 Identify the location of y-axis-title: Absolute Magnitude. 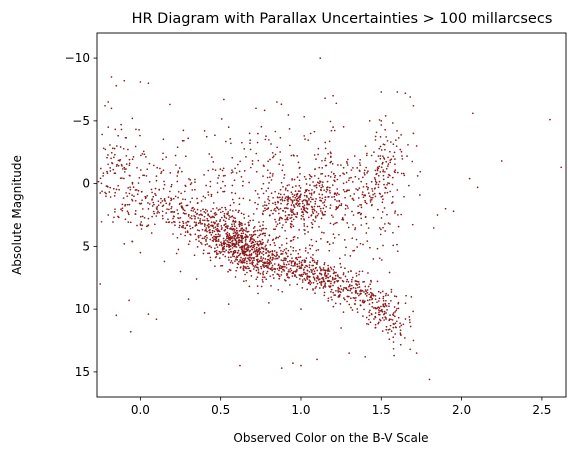
(17, 215).